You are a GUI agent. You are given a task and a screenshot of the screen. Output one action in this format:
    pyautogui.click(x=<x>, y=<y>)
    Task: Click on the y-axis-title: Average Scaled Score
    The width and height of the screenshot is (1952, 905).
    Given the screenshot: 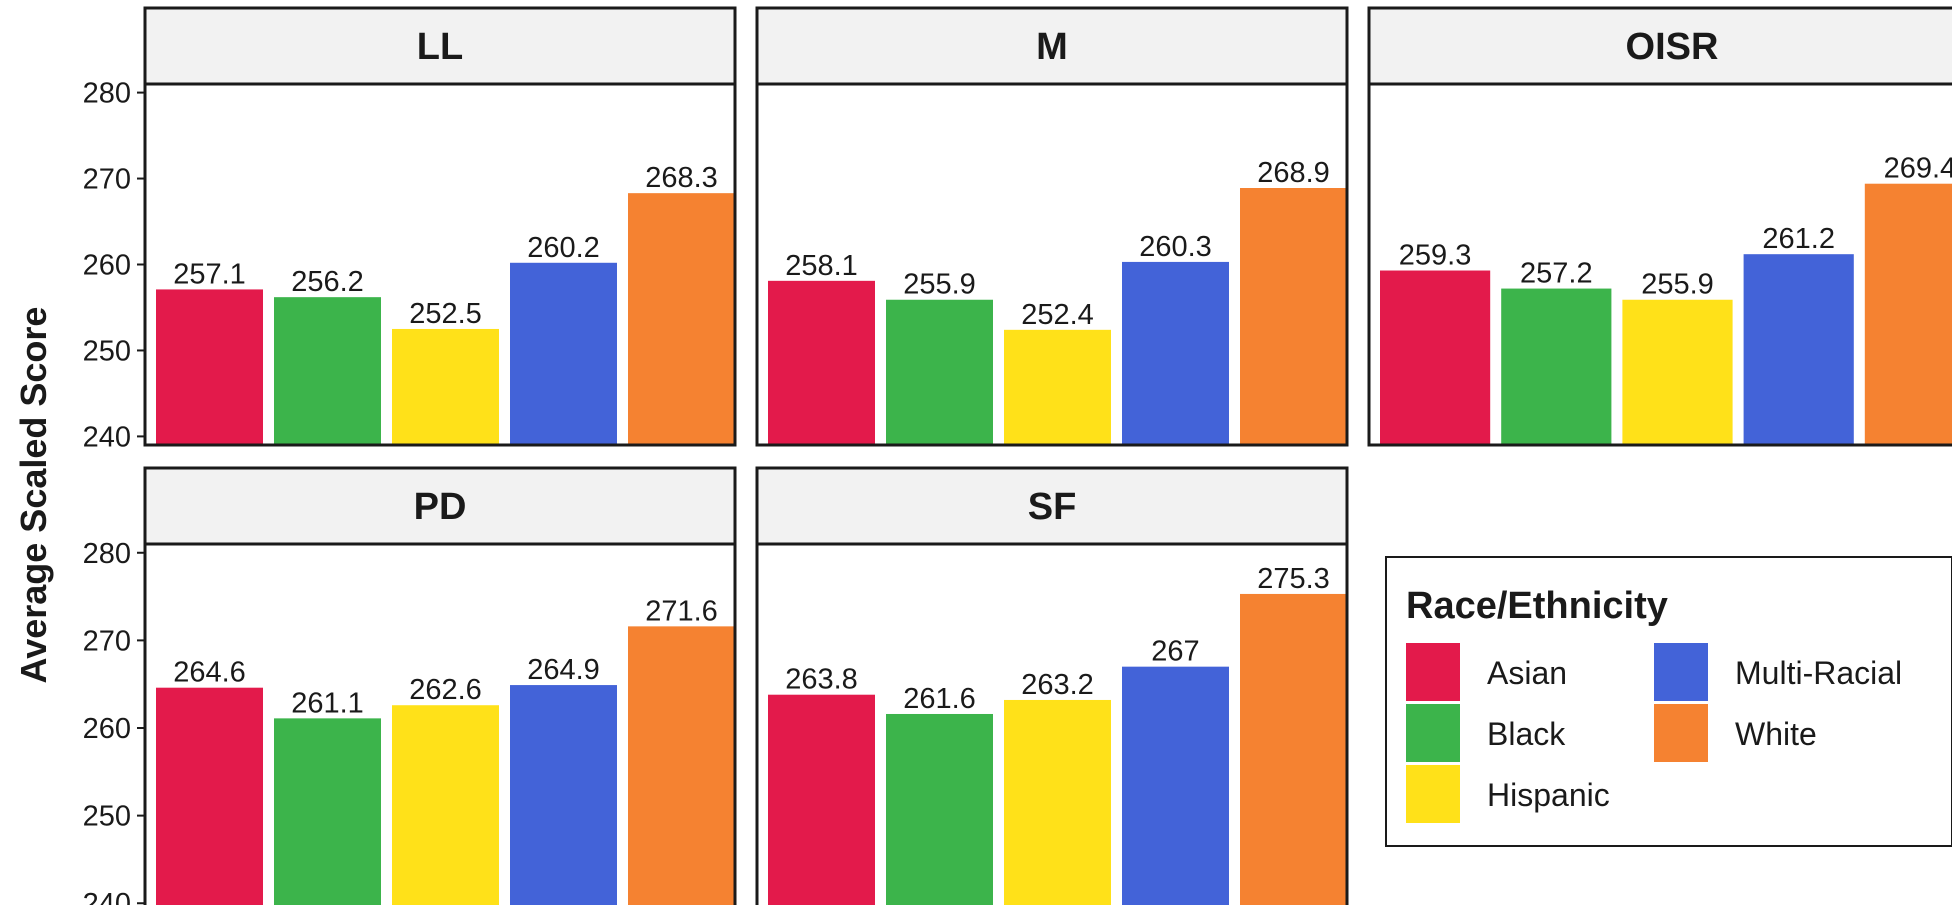 What is the action you would take?
    pyautogui.click(x=33, y=495)
    